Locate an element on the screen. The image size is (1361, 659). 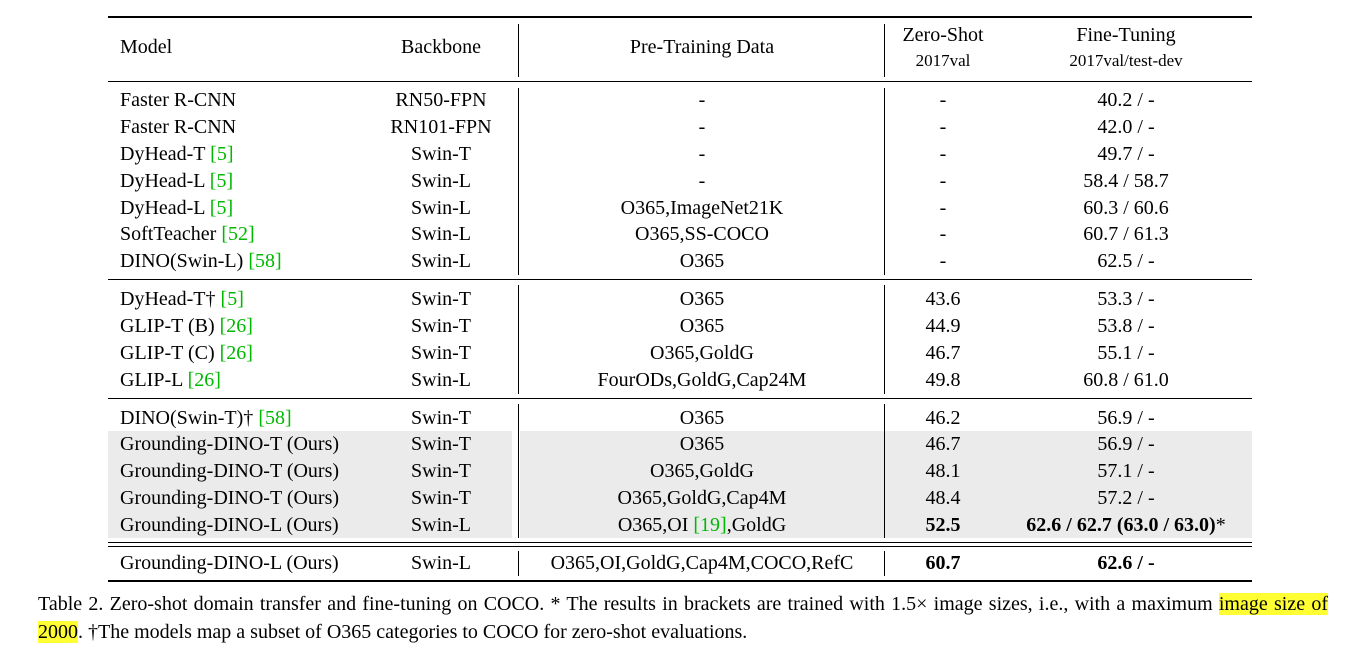
pretraining-text: O365,GoldG,Cap4M is located at coordinates (702, 498).